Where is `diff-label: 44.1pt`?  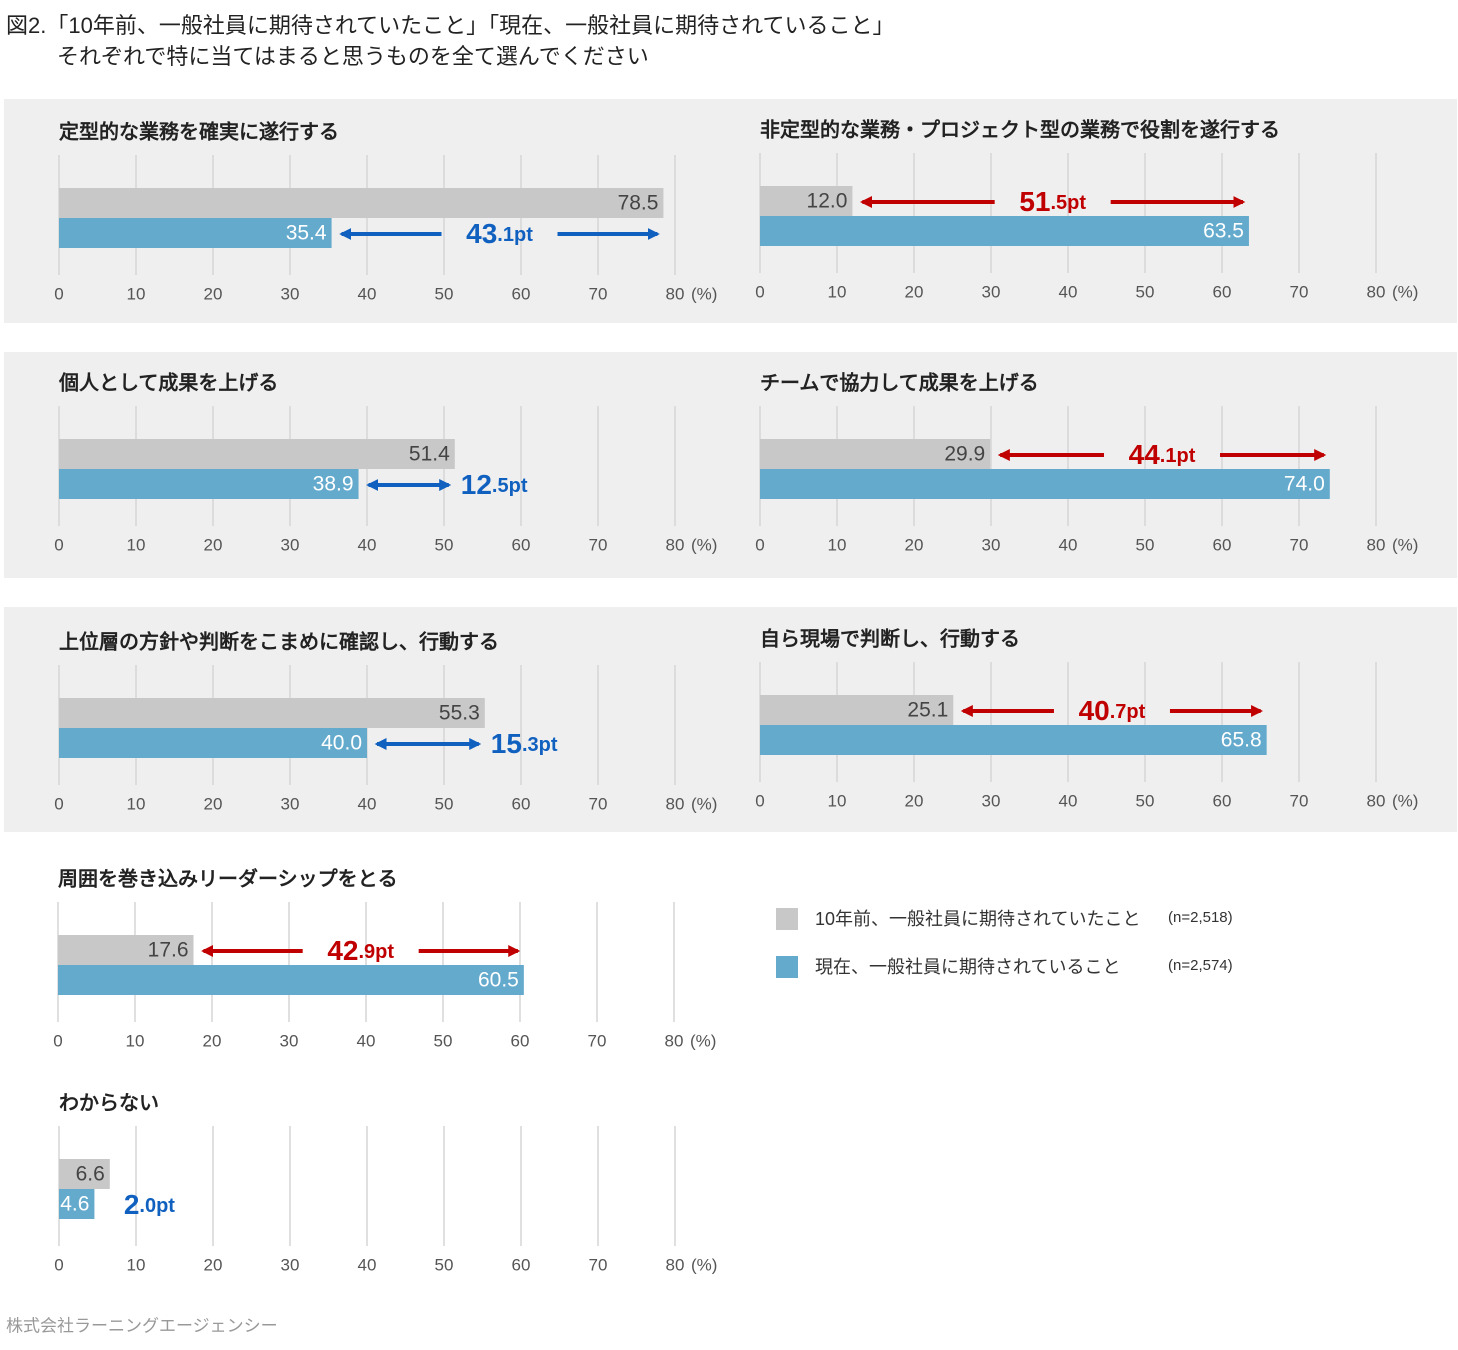 diff-label: 44.1pt is located at coordinates (1162, 454).